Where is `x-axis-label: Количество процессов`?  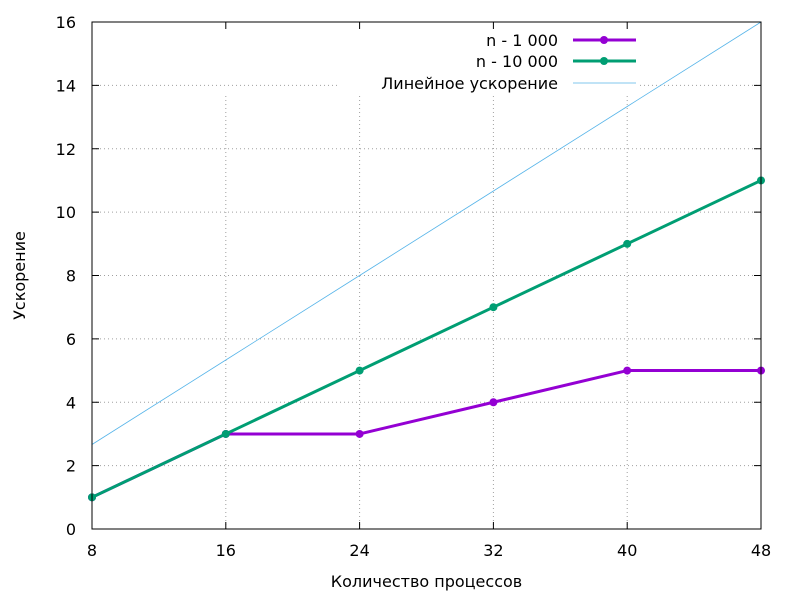 x-axis-label: Количество процессов is located at coordinates (426, 581).